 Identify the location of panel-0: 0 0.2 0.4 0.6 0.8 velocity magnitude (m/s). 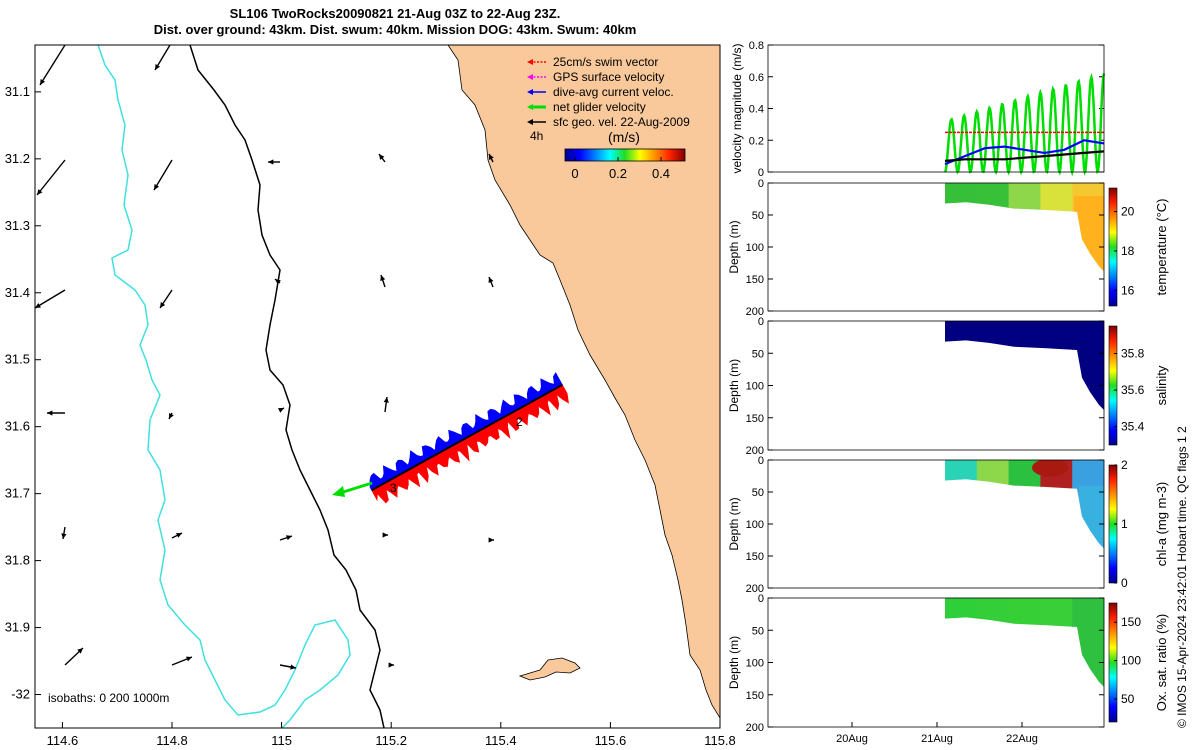
(918, 109).